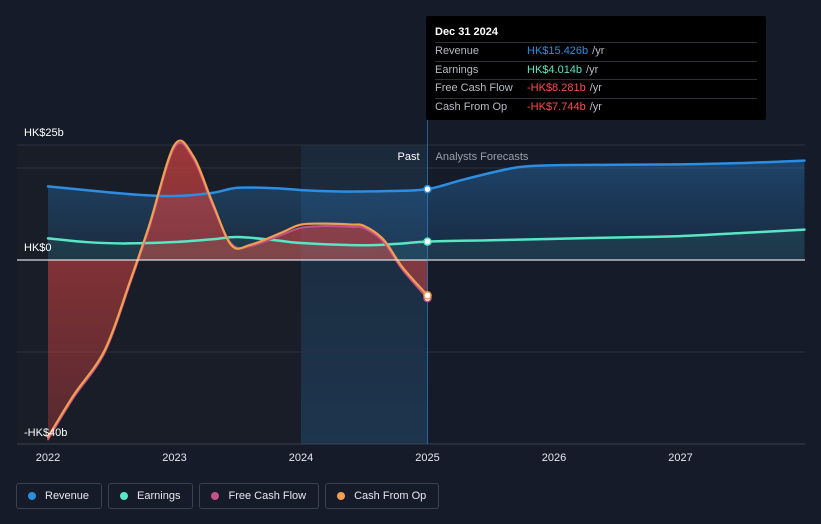  What do you see at coordinates (426, 178) in the screenshot?
I see `revenue-line` at bounding box center [426, 178].